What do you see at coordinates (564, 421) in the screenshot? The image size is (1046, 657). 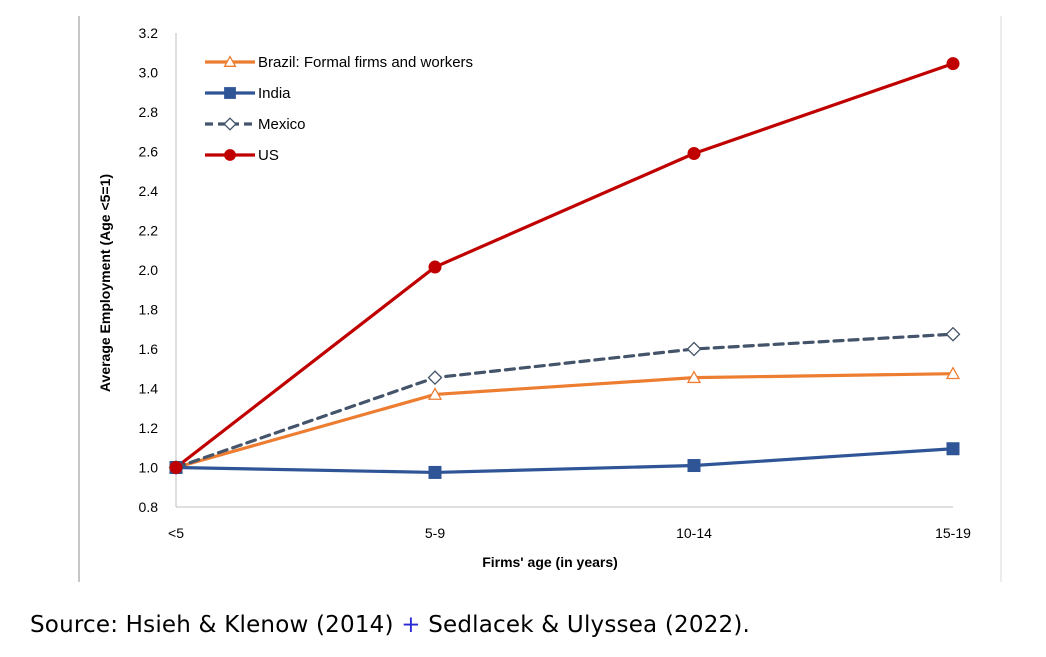 I see `series-line-brazil` at bounding box center [564, 421].